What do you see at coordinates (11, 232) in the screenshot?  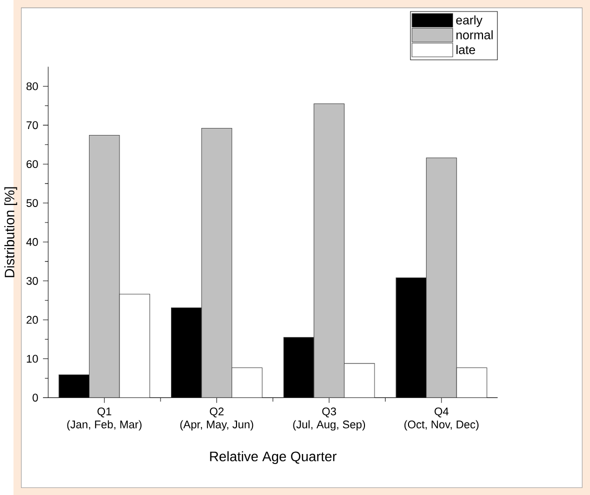 I see `y-axis-title: Distribution [%]` at bounding box center [11, 232].